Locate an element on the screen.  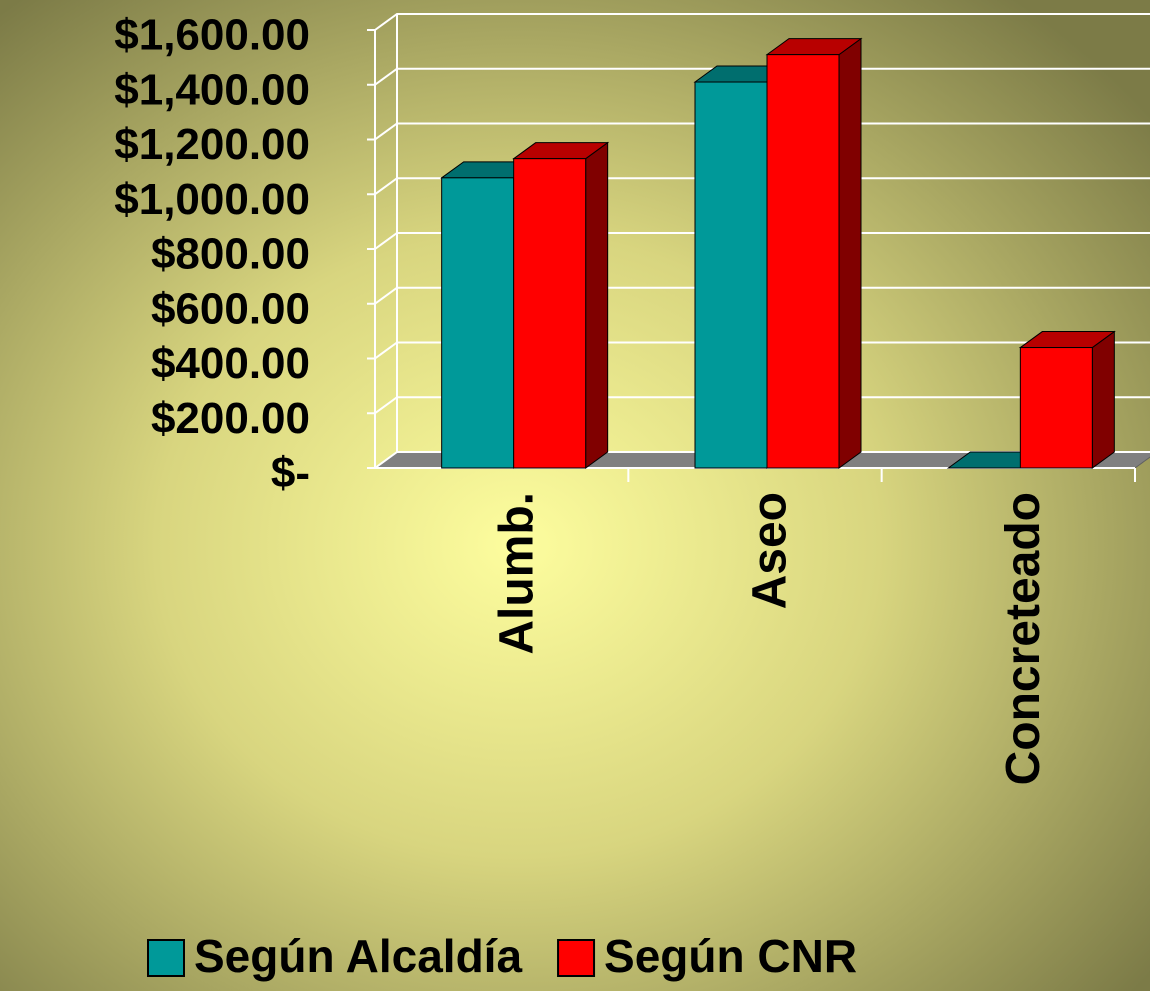
y-tick-label: $200.00 is located at coordinates (230, 418).